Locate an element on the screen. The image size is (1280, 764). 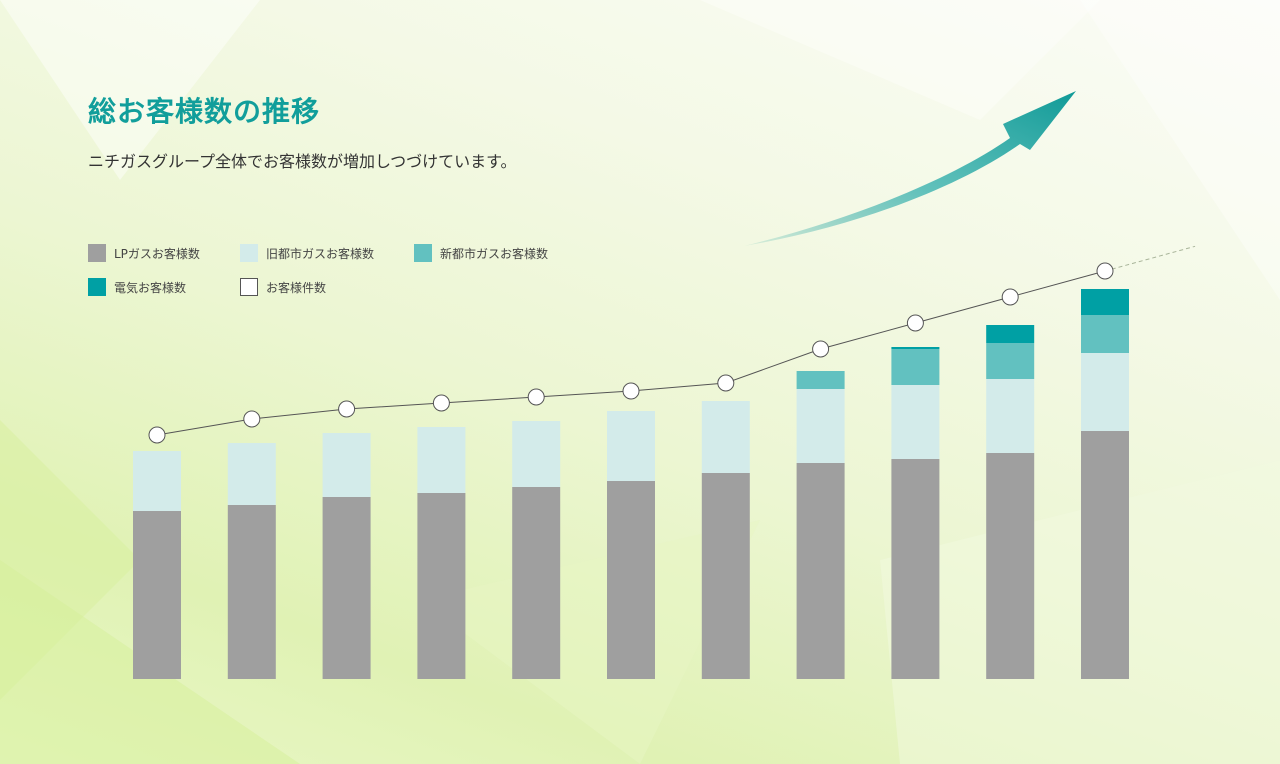
legend-item-electric: 電気お客様数 is located at coordinates (137, 287).